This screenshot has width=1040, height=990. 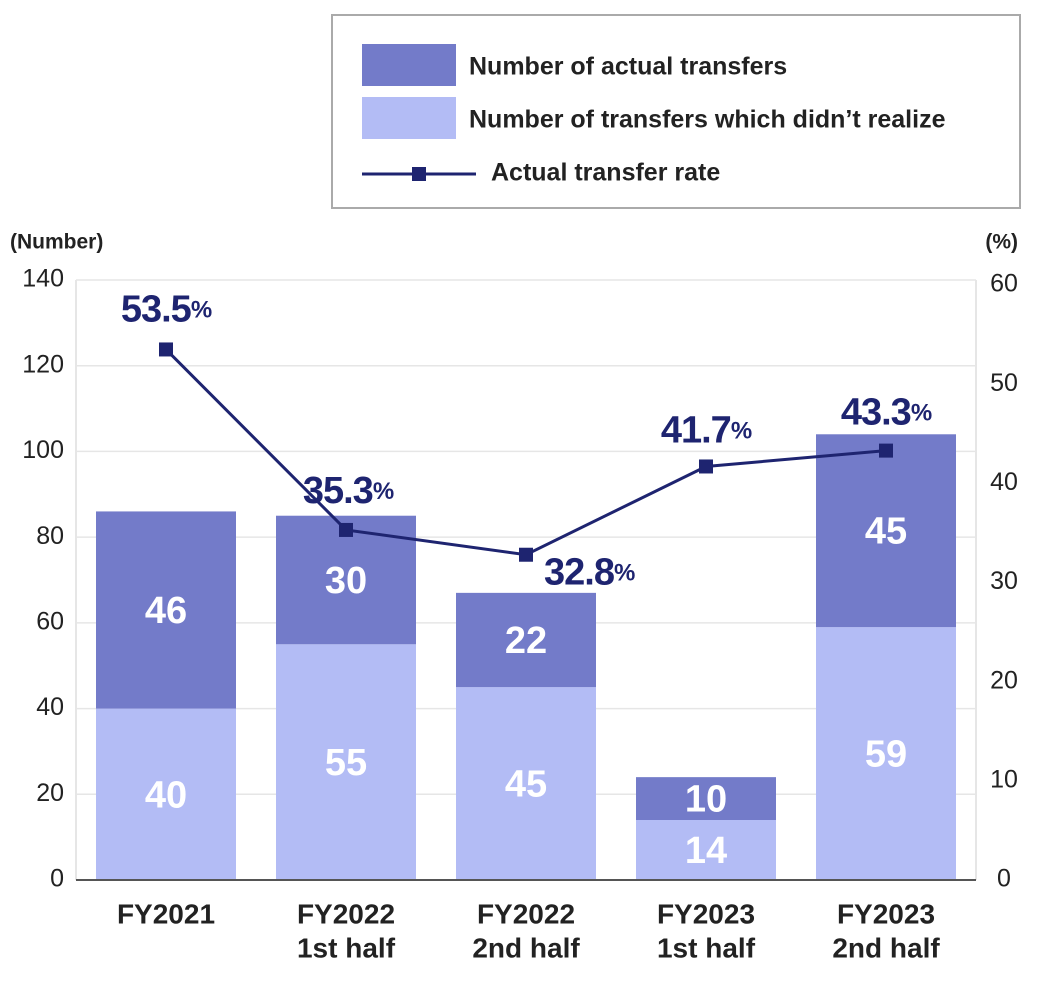 What do you see at coordinates (43, 279) in the screenshot?
I see `y-tick-label: 140` at bounding box center [43, 279].